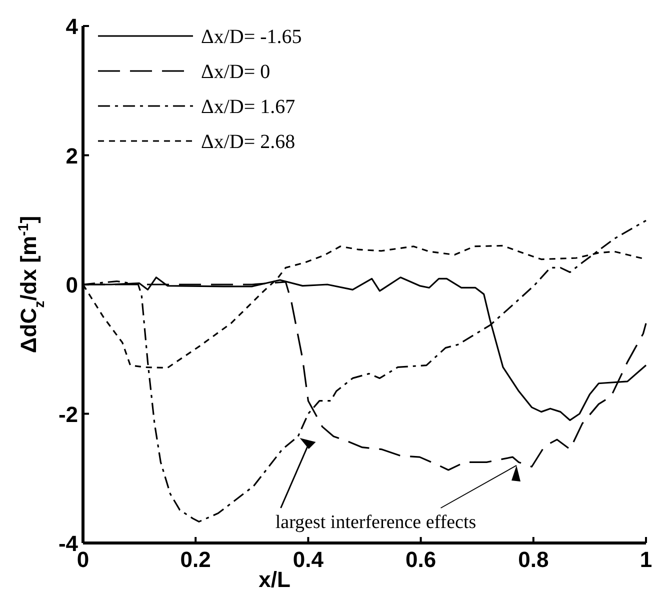 Image resolution: width=666 pixels, height=601 pixels. I want to click on x-axis-title: x/L, so click(274, 579).